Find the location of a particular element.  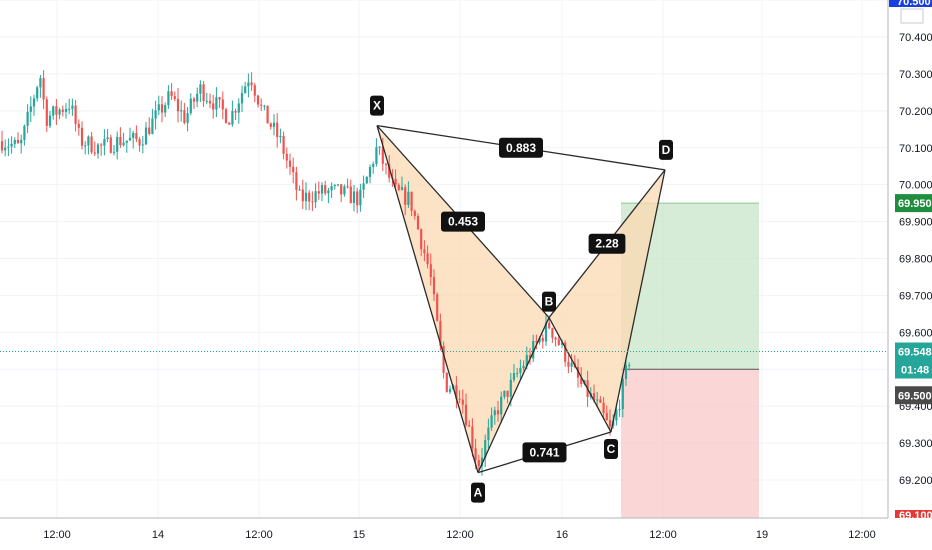

pattern-point-b-badge is located at coordinates (549, 301).